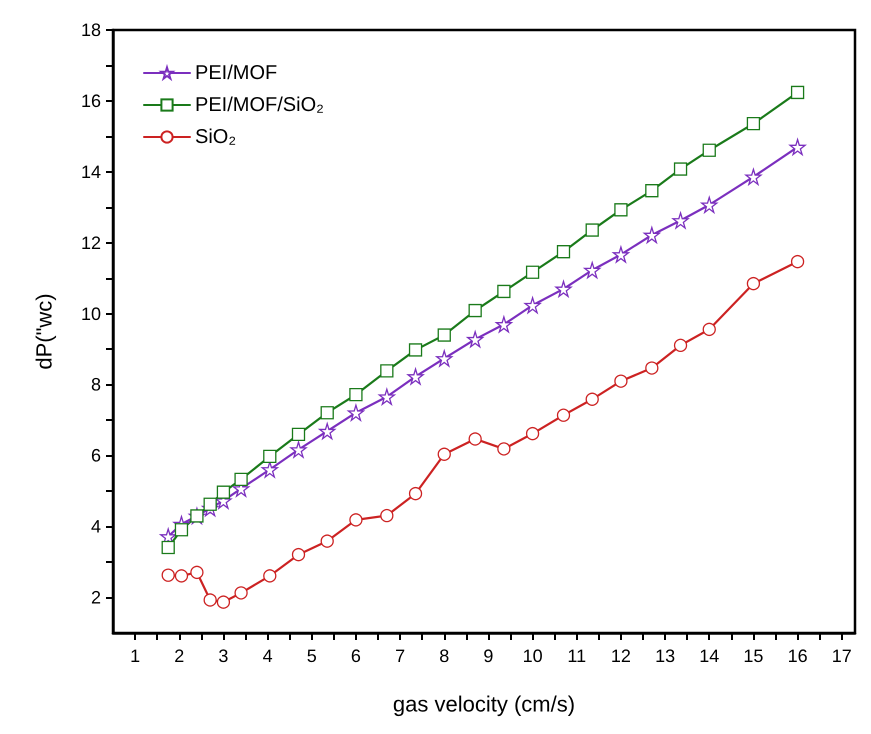 The height and width of the screenshot is (734, 871). What do you see at coordinates (620, 656) in the screenshot?
I see `x-tick-label: 12` at bounding box center [620, 656].